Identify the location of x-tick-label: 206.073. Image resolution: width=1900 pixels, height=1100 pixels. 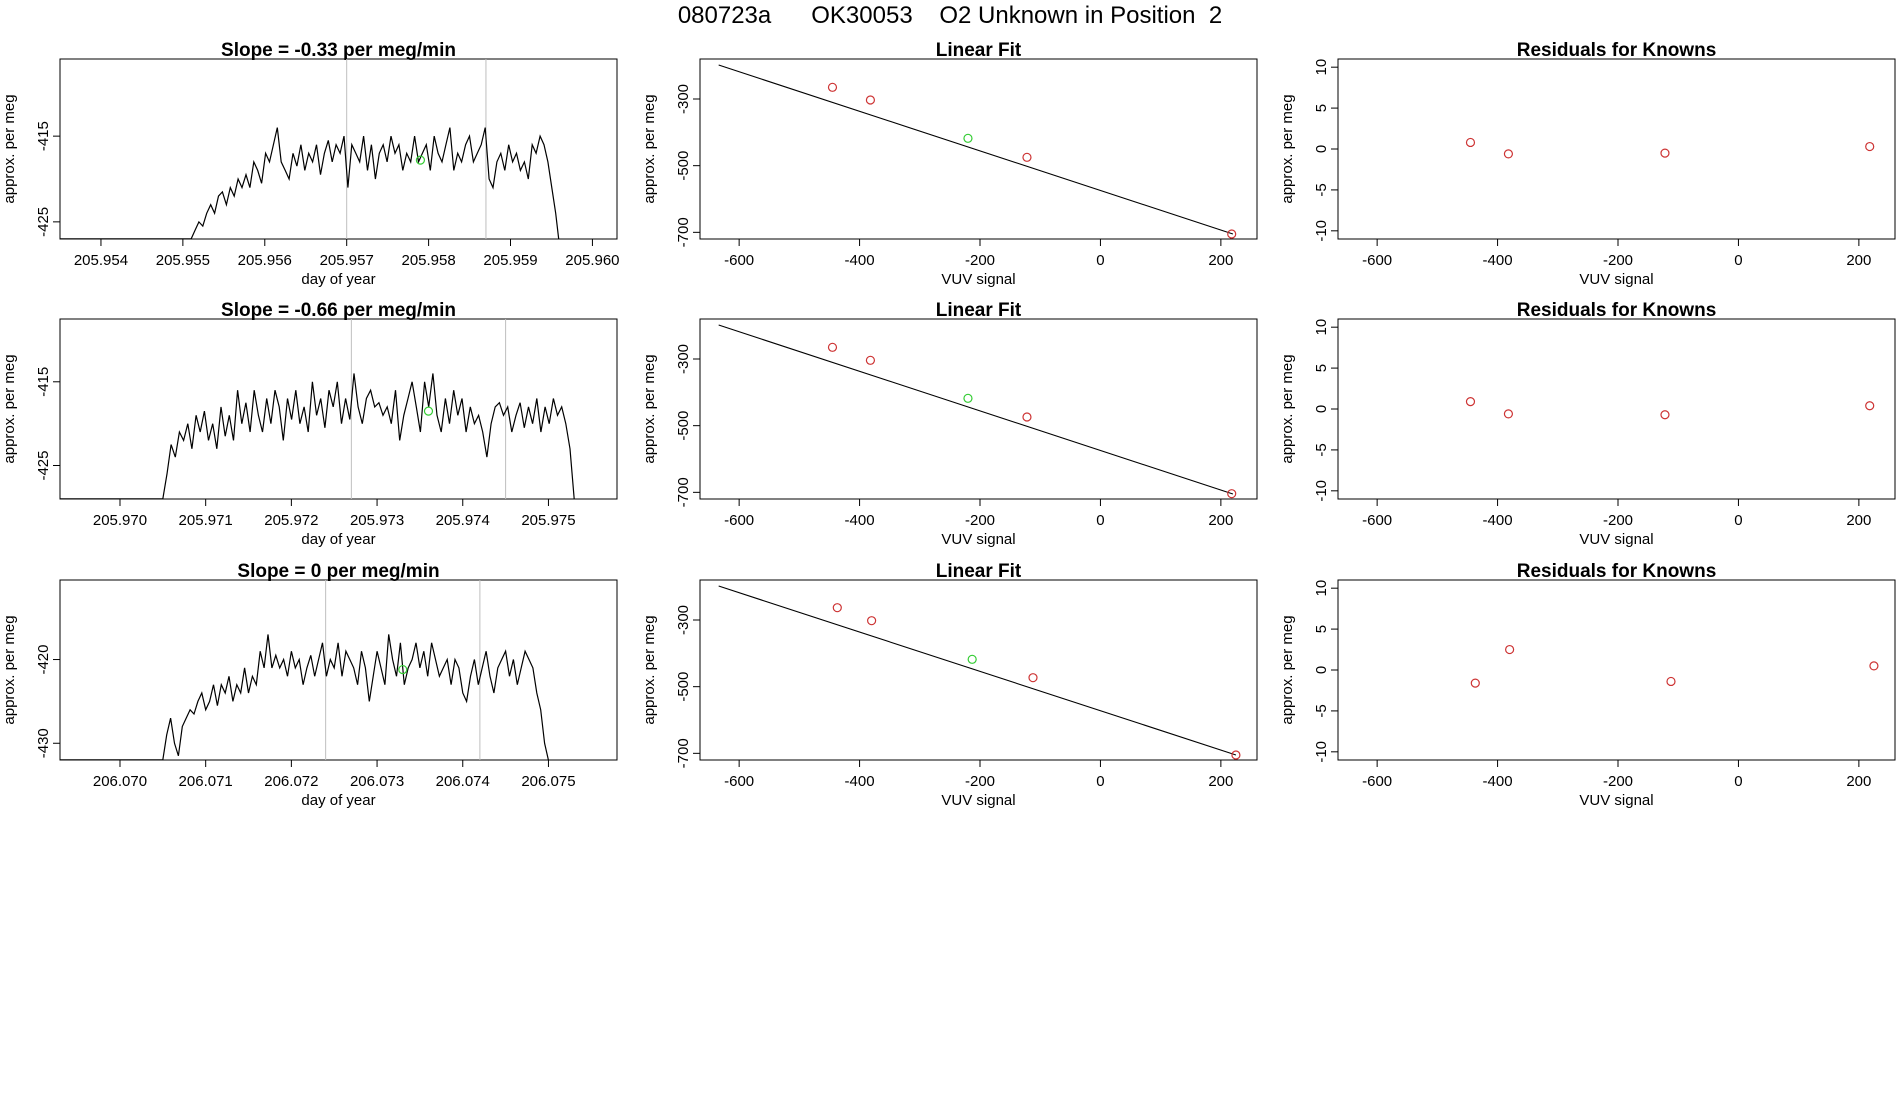
(377, 781).